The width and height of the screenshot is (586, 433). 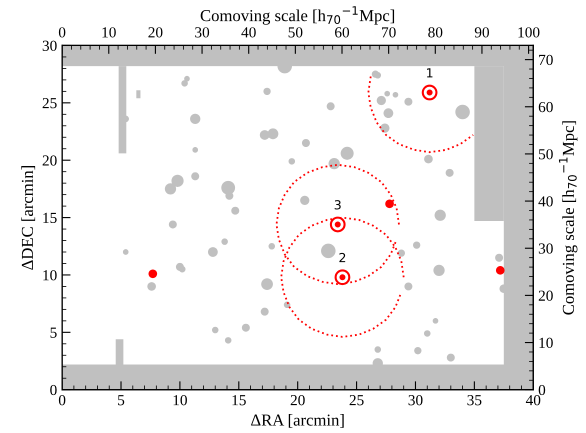 I want to click on annotation: 1, so click(x=429, y=73).